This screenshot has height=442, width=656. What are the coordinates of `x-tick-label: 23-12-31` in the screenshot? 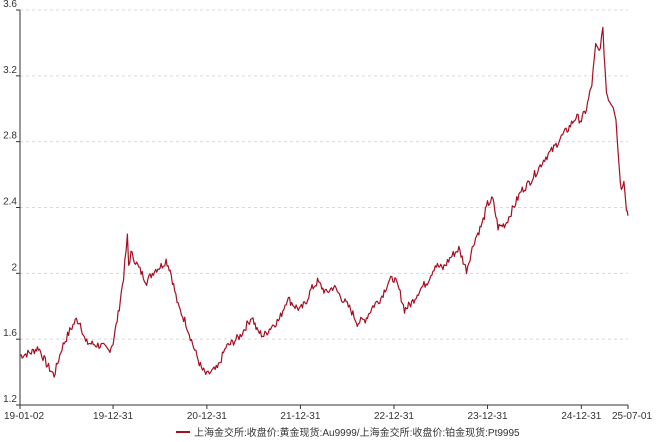 It's located at (488, 416).